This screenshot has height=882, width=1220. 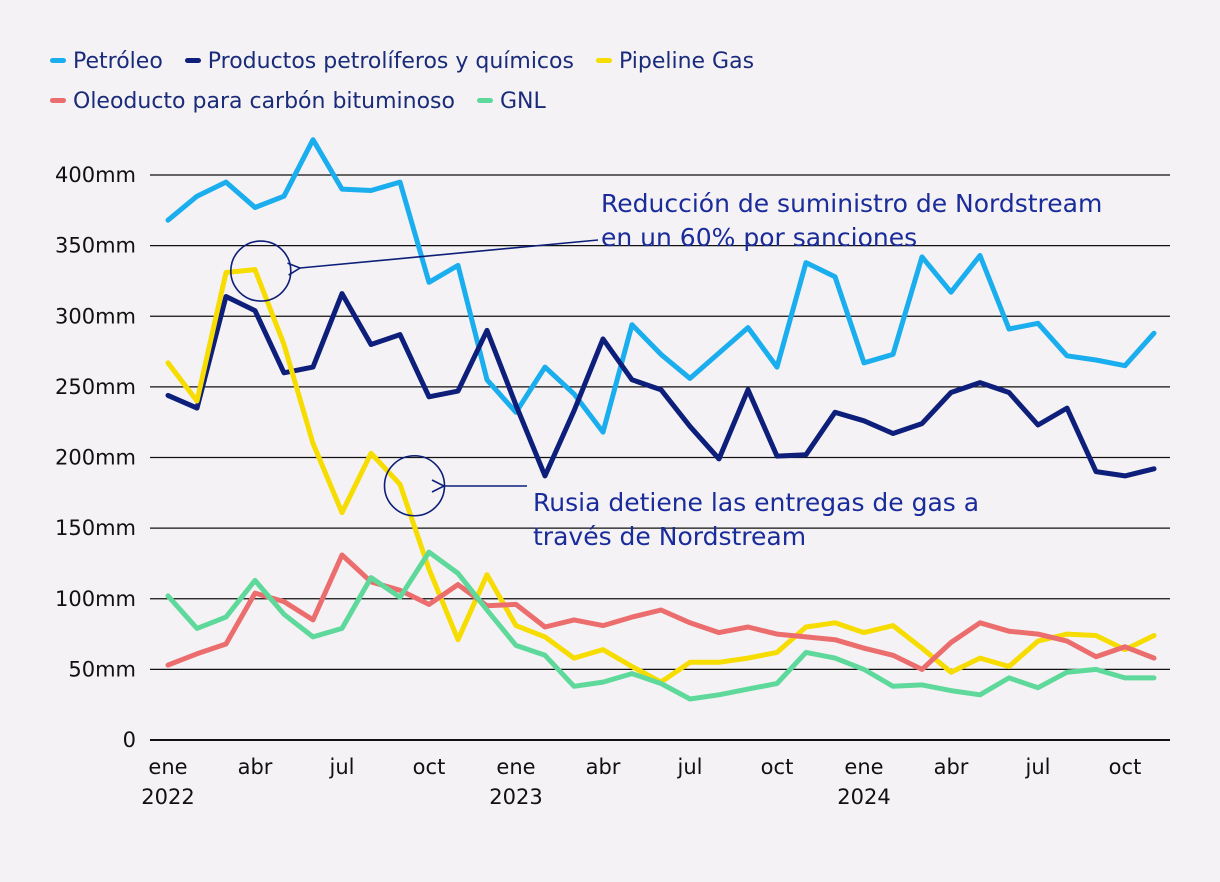 What do you see at coordinates (414, 485) in the screenshot?
I see `annotation-circle` at bounding box center [414, 485].